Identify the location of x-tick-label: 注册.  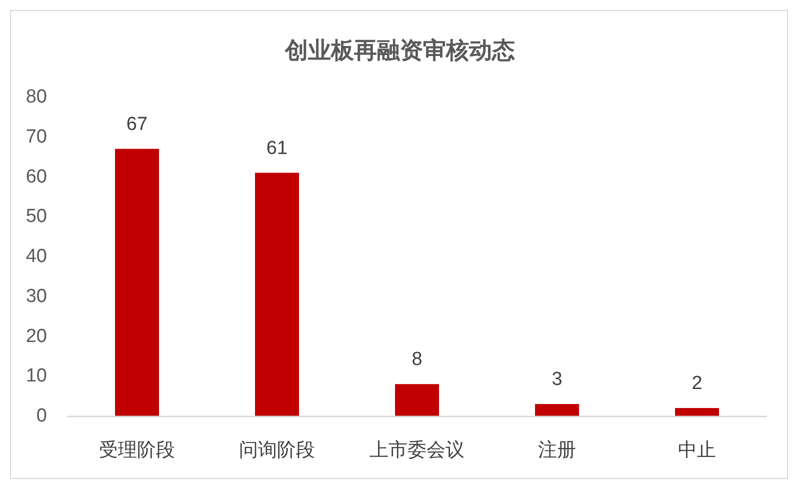
(557, 450).